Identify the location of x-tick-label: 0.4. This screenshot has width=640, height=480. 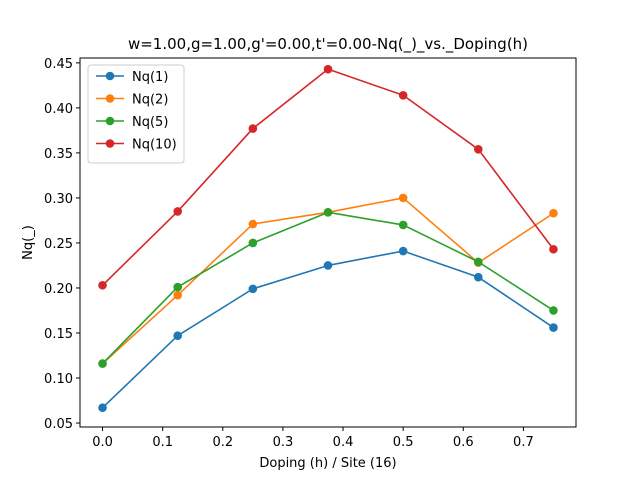
(343, 442).